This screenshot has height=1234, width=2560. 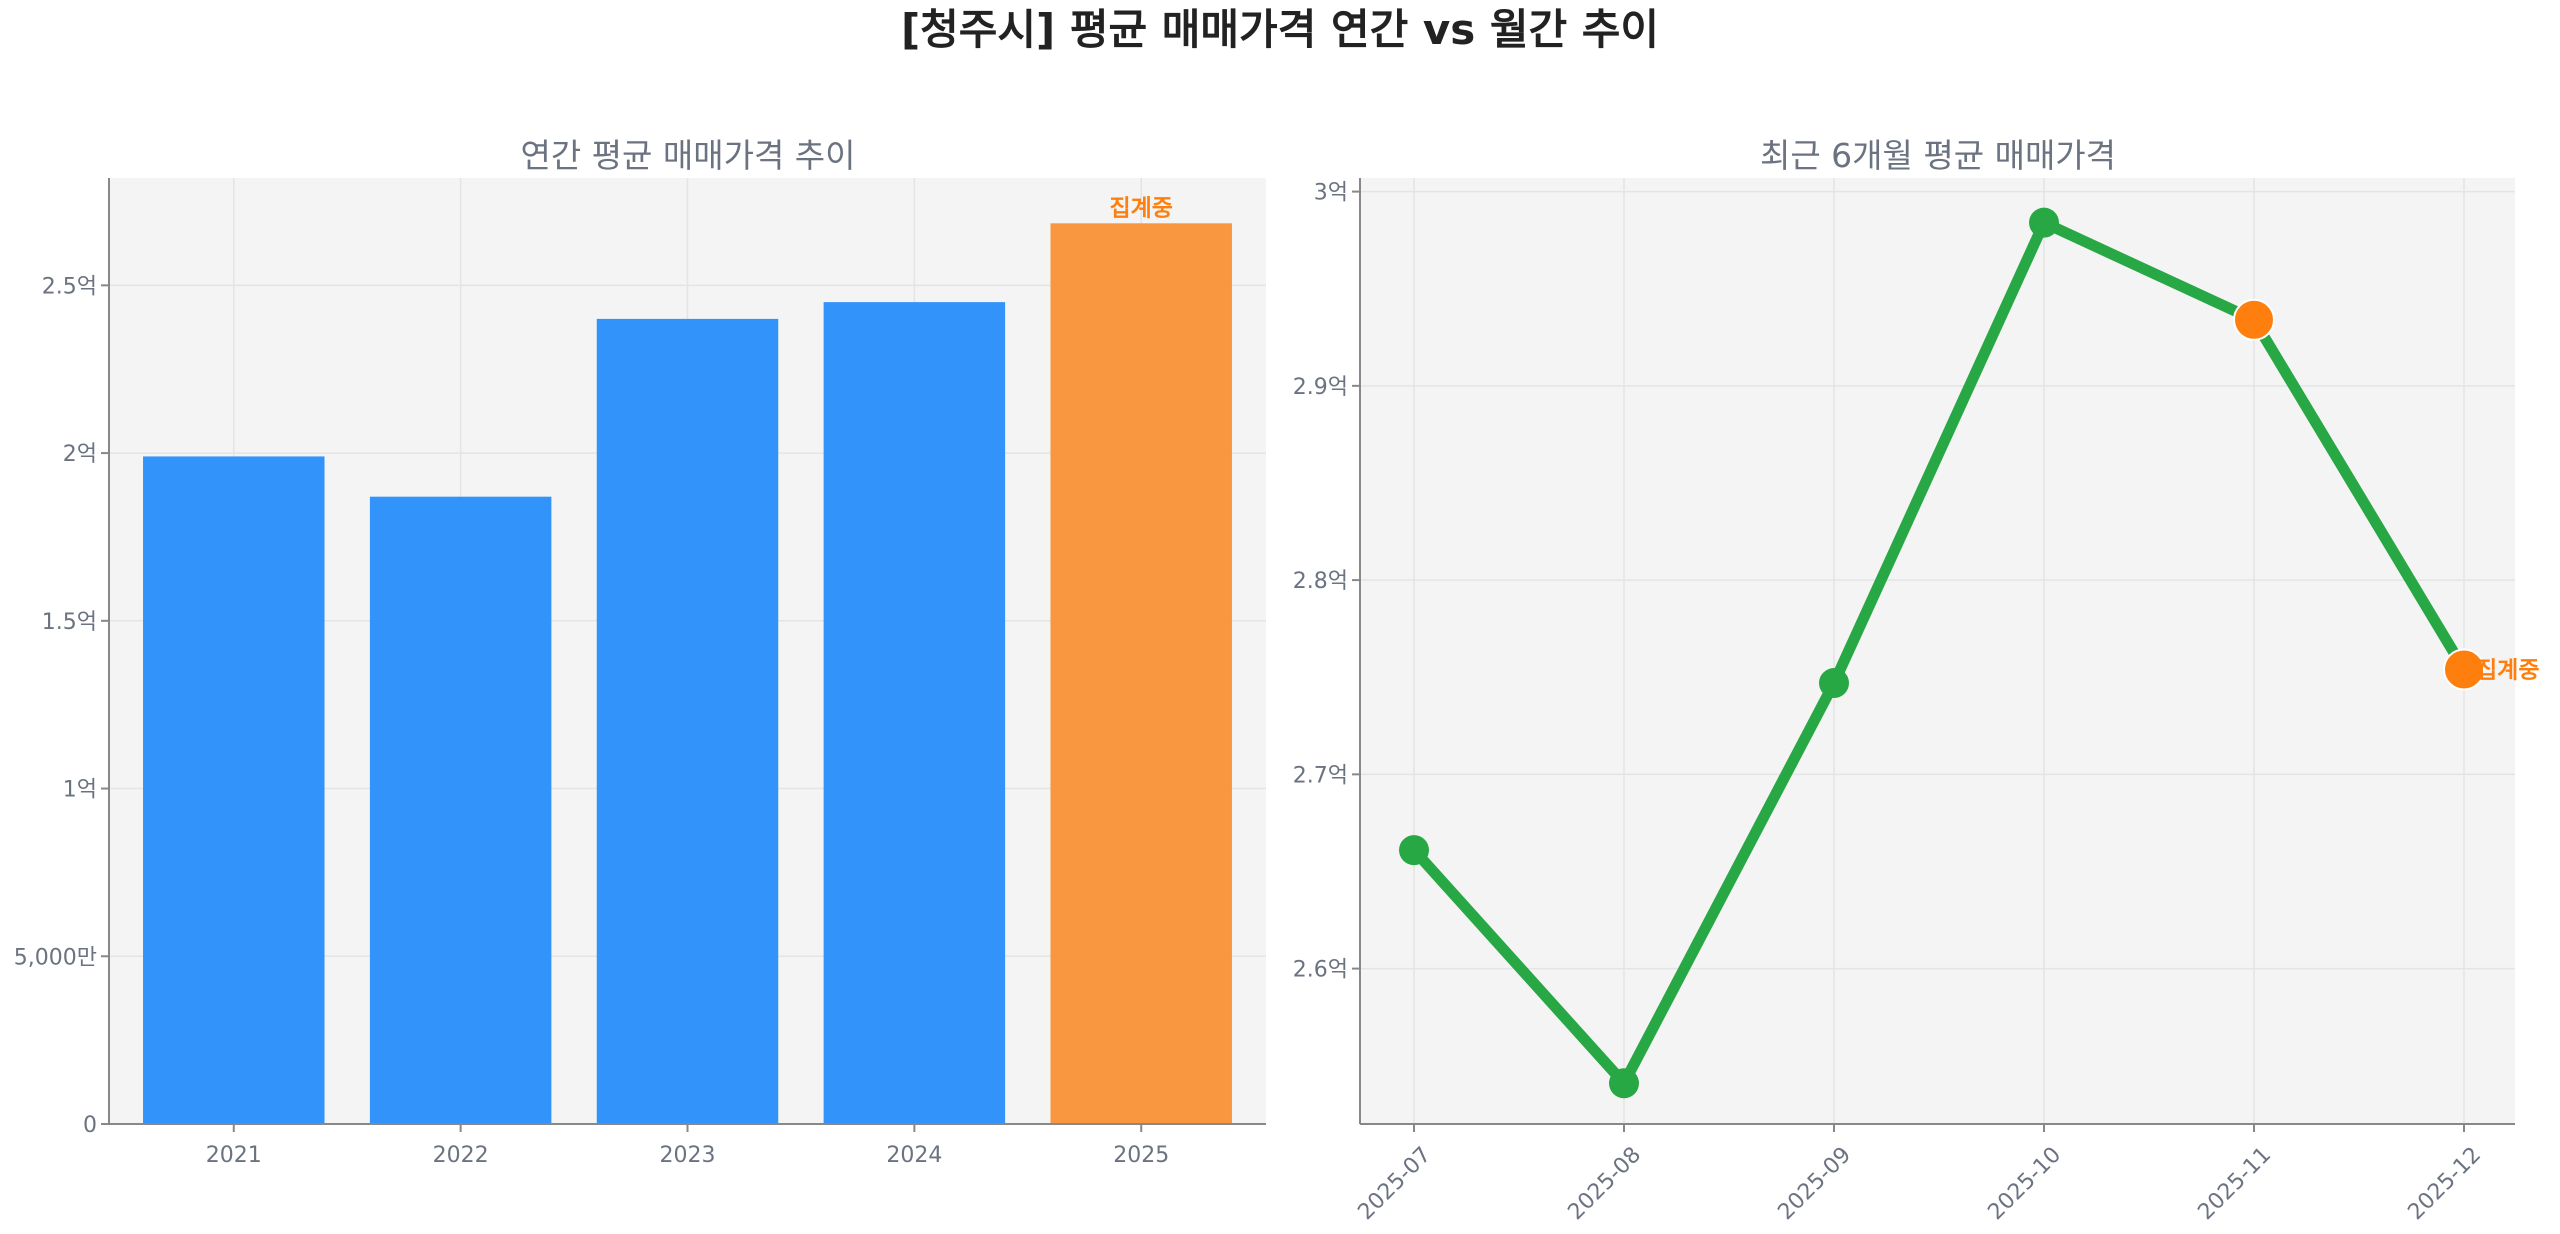 I want to click on bar-2021, so click(x=234, y=790).